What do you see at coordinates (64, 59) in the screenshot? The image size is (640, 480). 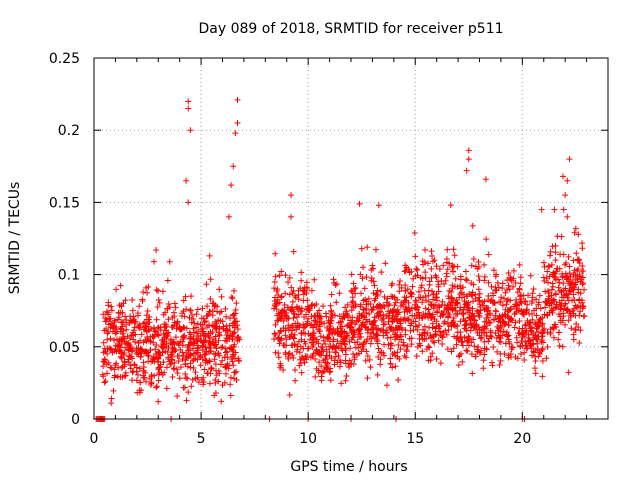 I see `y-tick-label: 0.25` at bounding box center [64, 59].